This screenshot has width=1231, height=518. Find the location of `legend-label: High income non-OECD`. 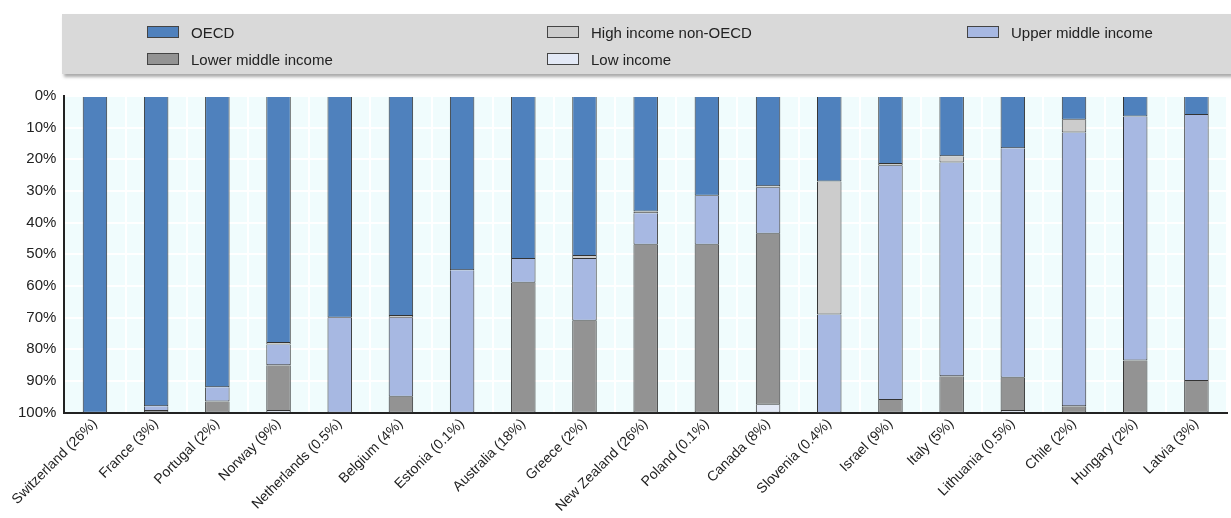

legend-label: High income non-OECD is located at coordinates (671, 32).